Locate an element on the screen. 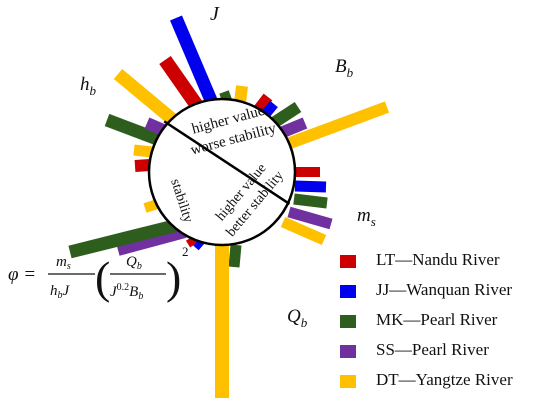  legend-swatch-MK is located at coordinates (348, 321).